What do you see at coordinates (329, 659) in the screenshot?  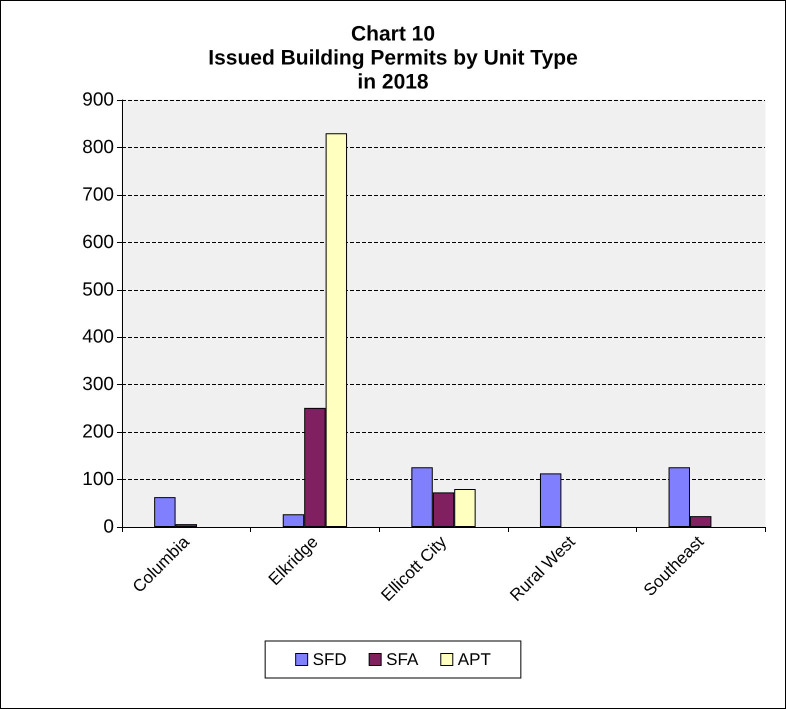 I see `legend-label: SFD` at bounding box center [329, 659].